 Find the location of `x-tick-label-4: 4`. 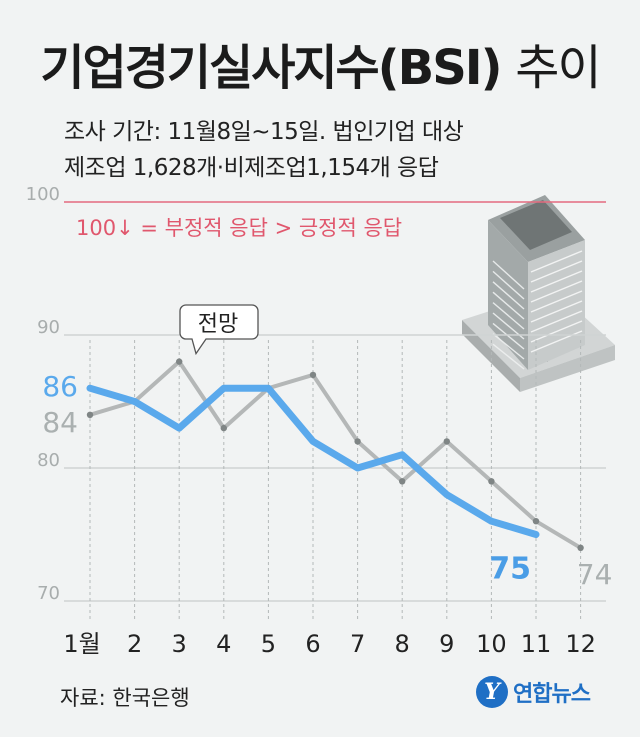

x-tick-label-4: 4 is located at coordinates (223, 644).